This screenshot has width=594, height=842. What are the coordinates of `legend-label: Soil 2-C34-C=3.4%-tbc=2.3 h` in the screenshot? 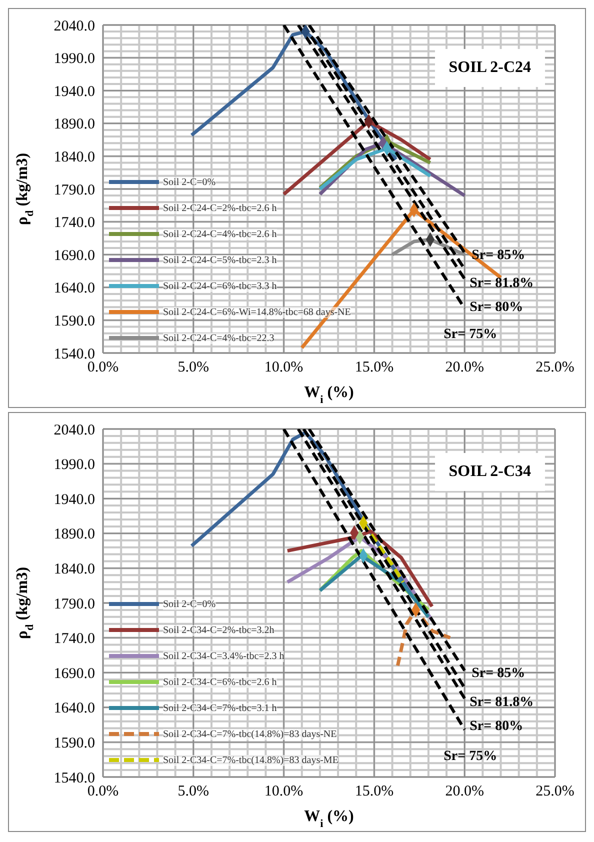 It's located at (223, 656).